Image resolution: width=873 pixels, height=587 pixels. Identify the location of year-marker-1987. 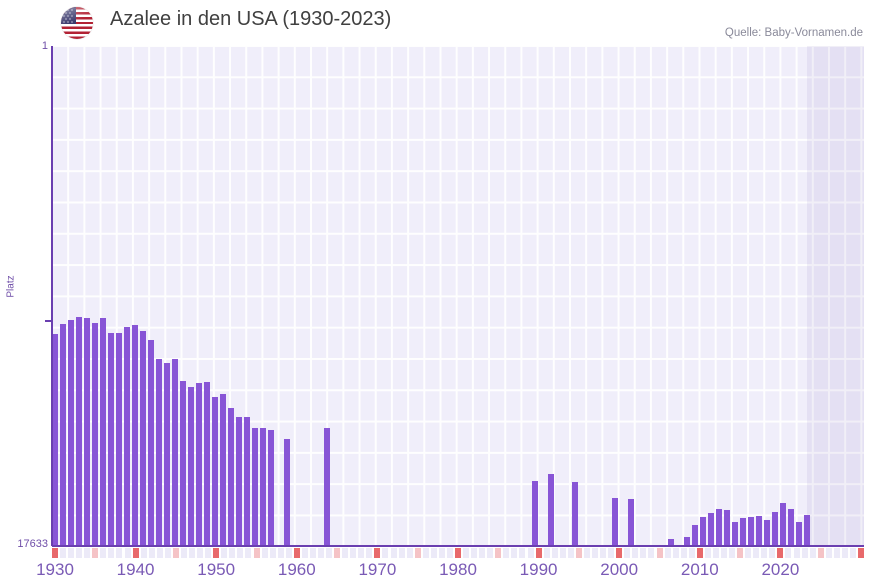
(514, 553).